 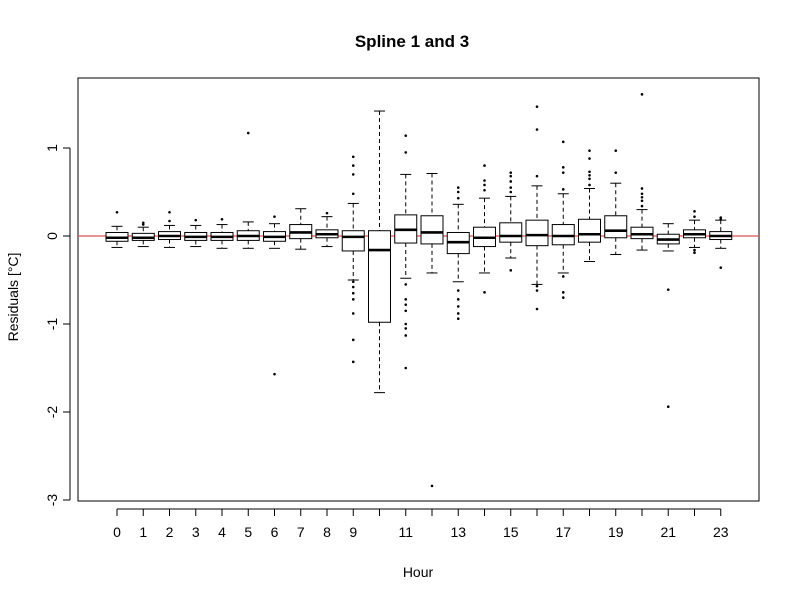 I want to click on x-tick-label: 2, so click(x=170, y=532).